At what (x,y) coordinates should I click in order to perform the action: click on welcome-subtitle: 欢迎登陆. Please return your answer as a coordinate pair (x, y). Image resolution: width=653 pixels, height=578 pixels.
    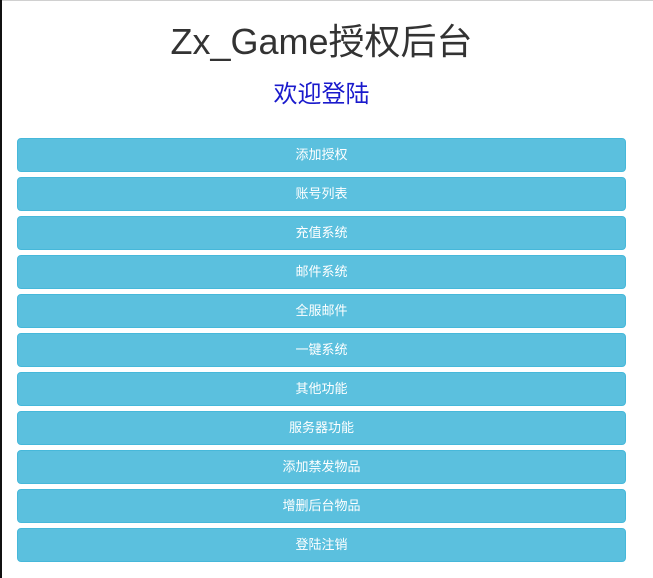
    Looking at the image, I should click on (321, 94).